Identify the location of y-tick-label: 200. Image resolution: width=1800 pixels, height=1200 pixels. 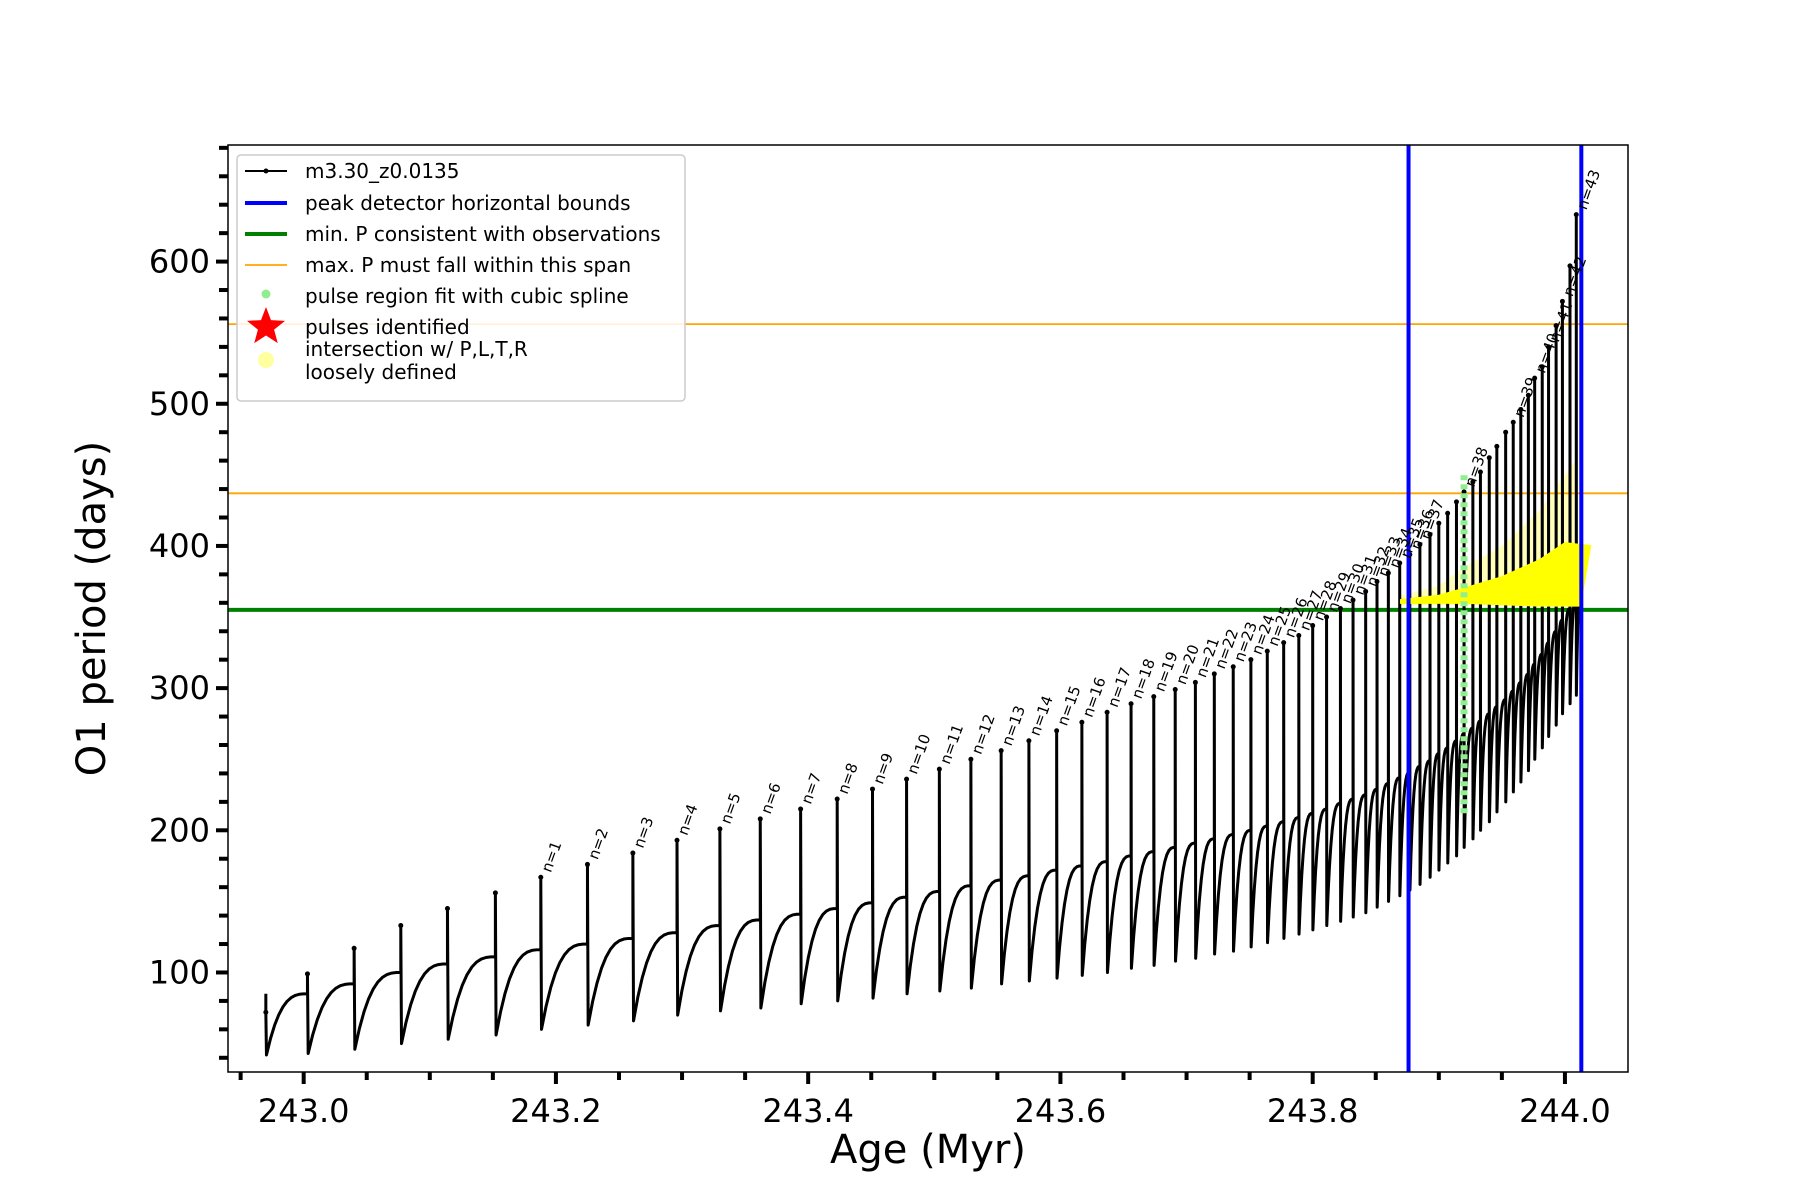
(179, 830).